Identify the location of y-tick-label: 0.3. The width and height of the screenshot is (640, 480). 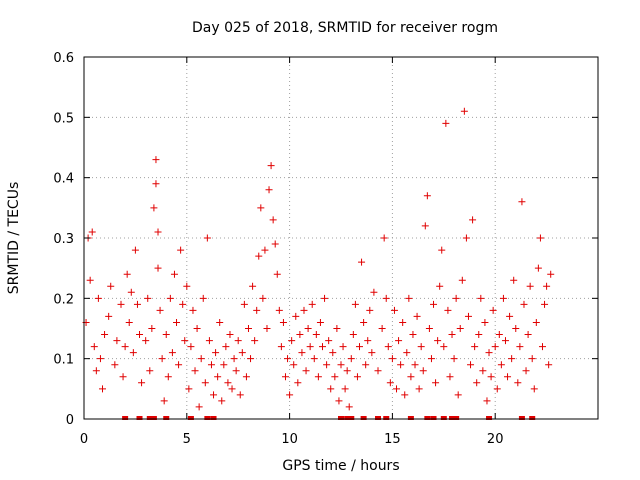
(63, 239).